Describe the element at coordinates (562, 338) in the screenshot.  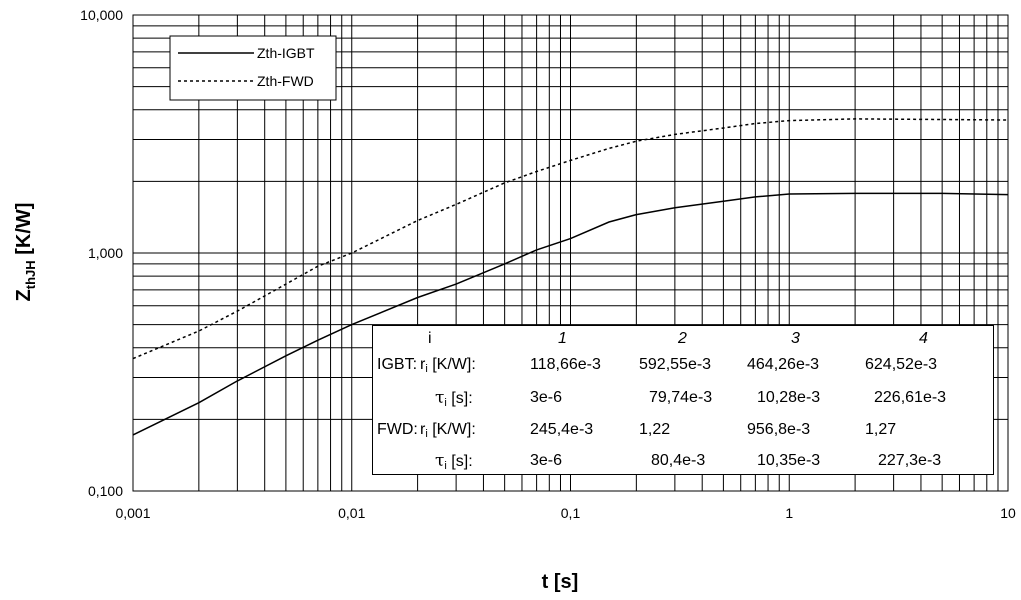
I see `table-header-col-1: 1` at that location.